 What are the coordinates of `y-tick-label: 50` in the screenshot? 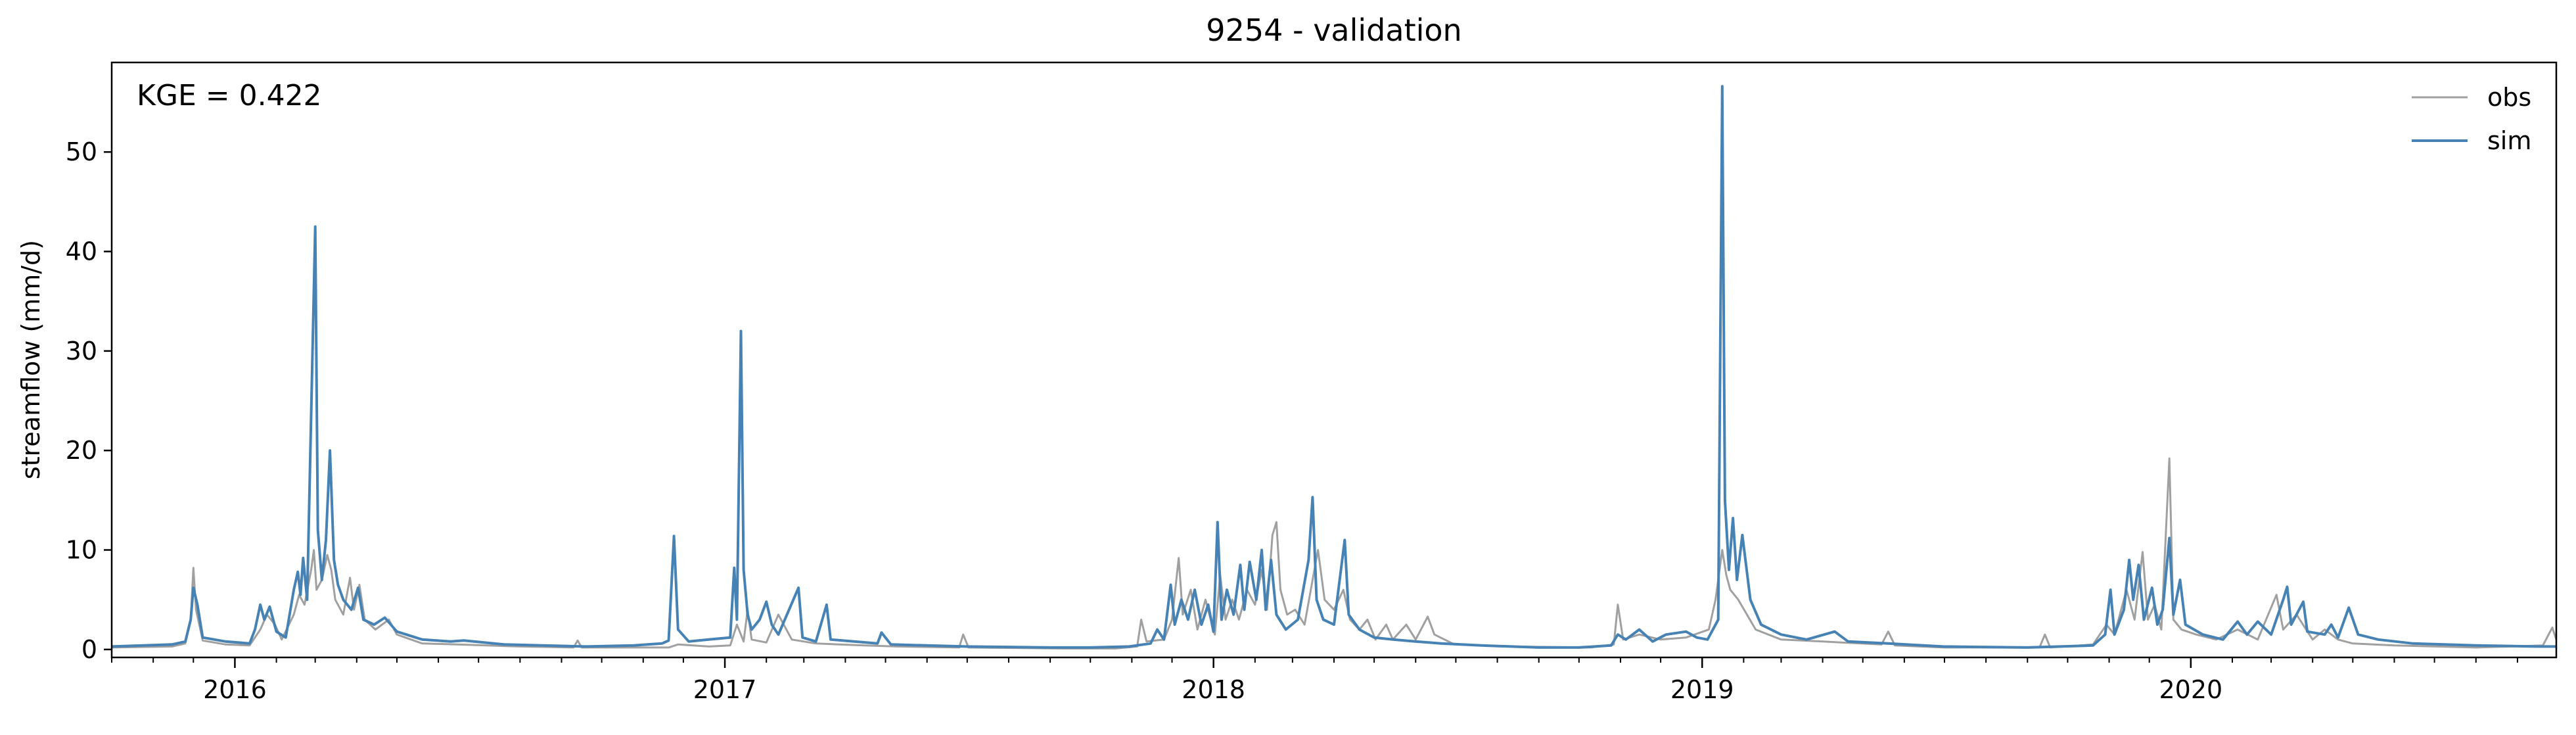 It's located at (82, 151).